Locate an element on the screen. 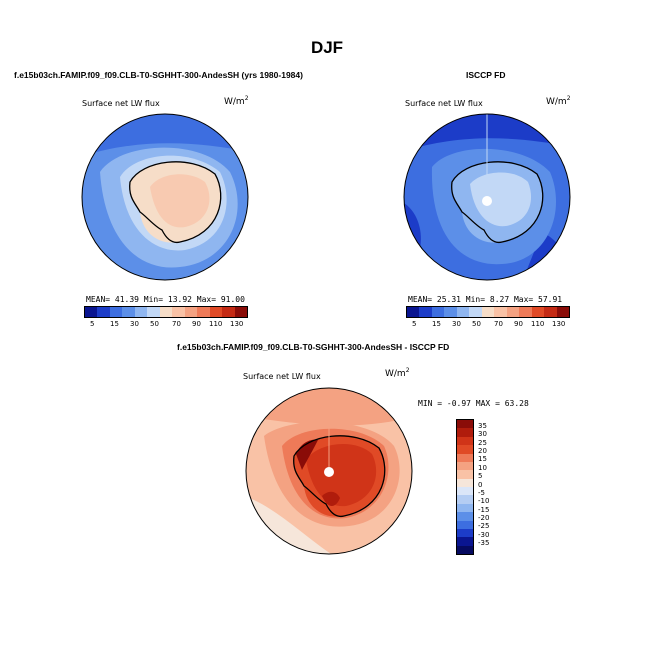  obs-coastline is located at coordinates (497, 202).